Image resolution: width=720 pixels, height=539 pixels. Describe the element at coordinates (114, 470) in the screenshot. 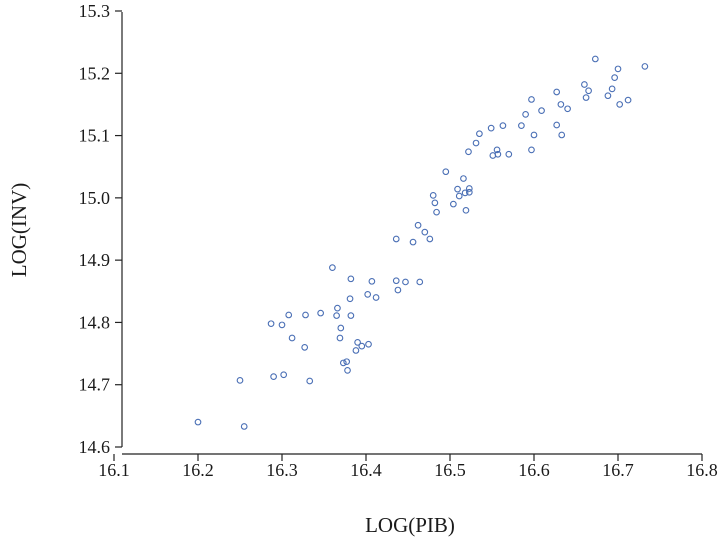

I see `x-tick-label: 16.1` at that location.